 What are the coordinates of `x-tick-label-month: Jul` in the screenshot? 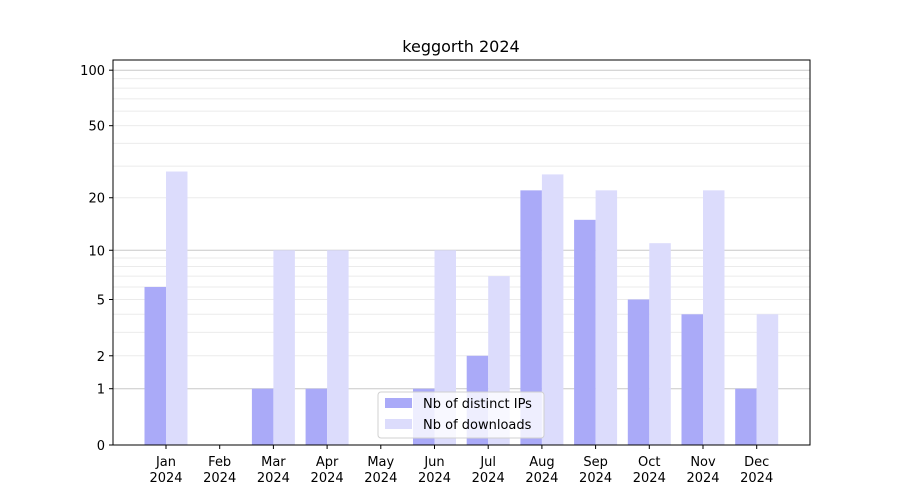 It's located at (487, 462).